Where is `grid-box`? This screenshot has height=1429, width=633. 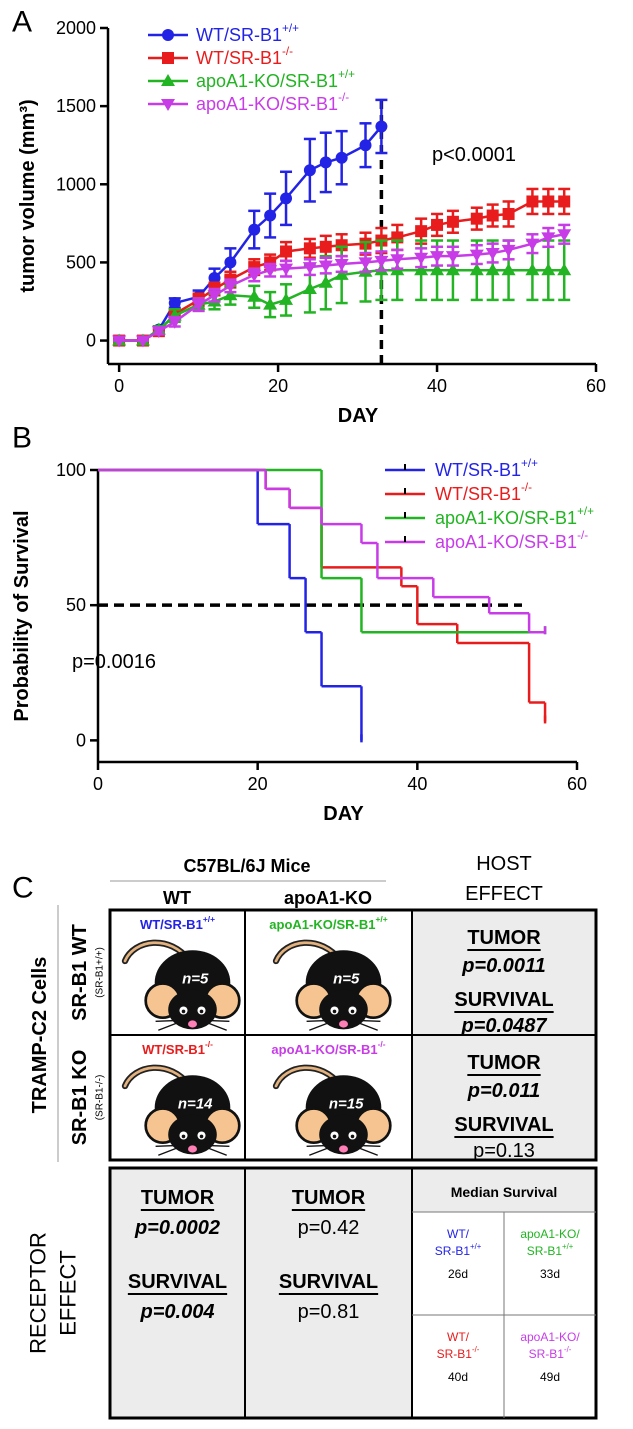 grid-box is located at coordinates (353, 1293).